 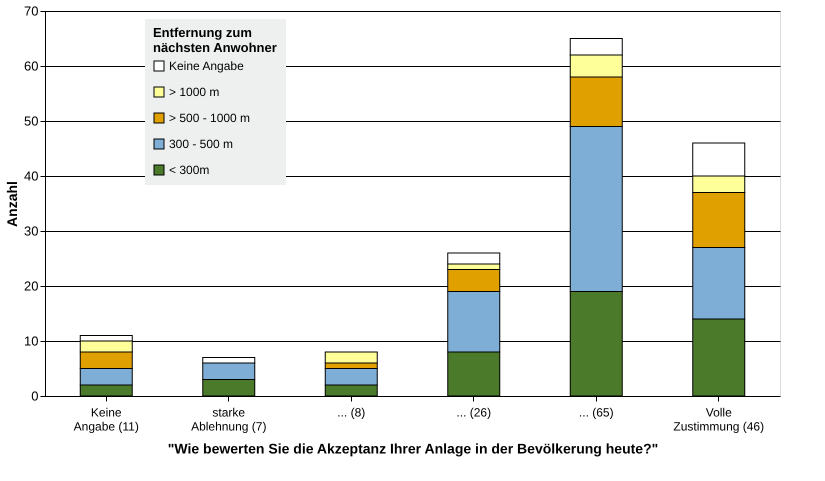 I want to click on x-axis-title: "Wie bewerten Sie die Akzeptanz Ihrer Anlage in der Bevölkerung heute?", so click(x=413, y=448).